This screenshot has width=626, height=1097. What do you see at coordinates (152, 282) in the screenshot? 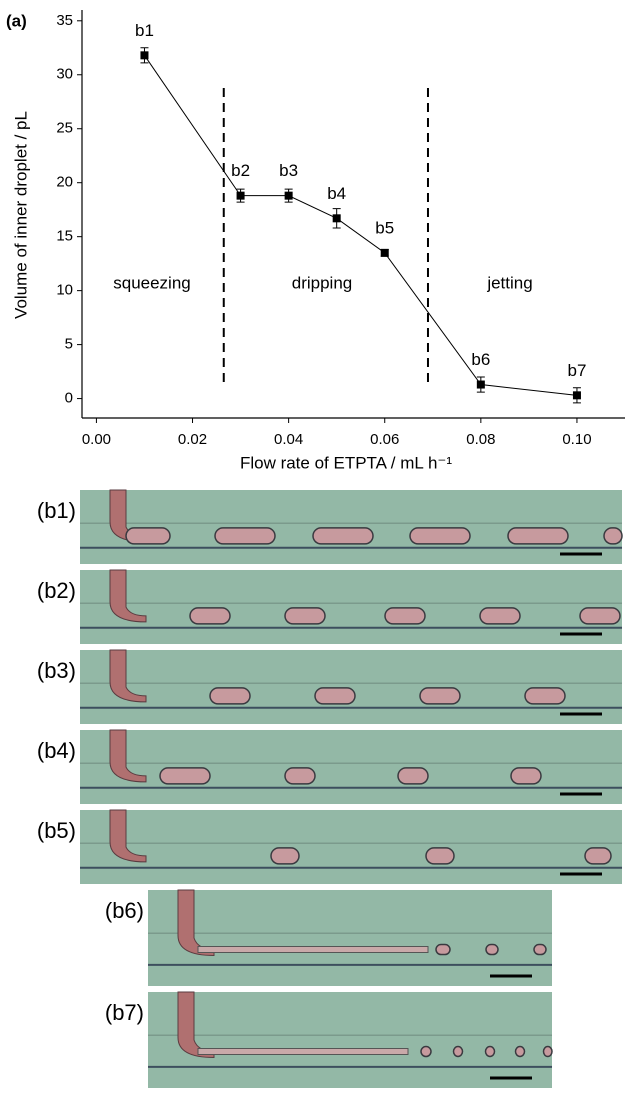
I see `region-label: squeezing` at bounding box center [152, 282].